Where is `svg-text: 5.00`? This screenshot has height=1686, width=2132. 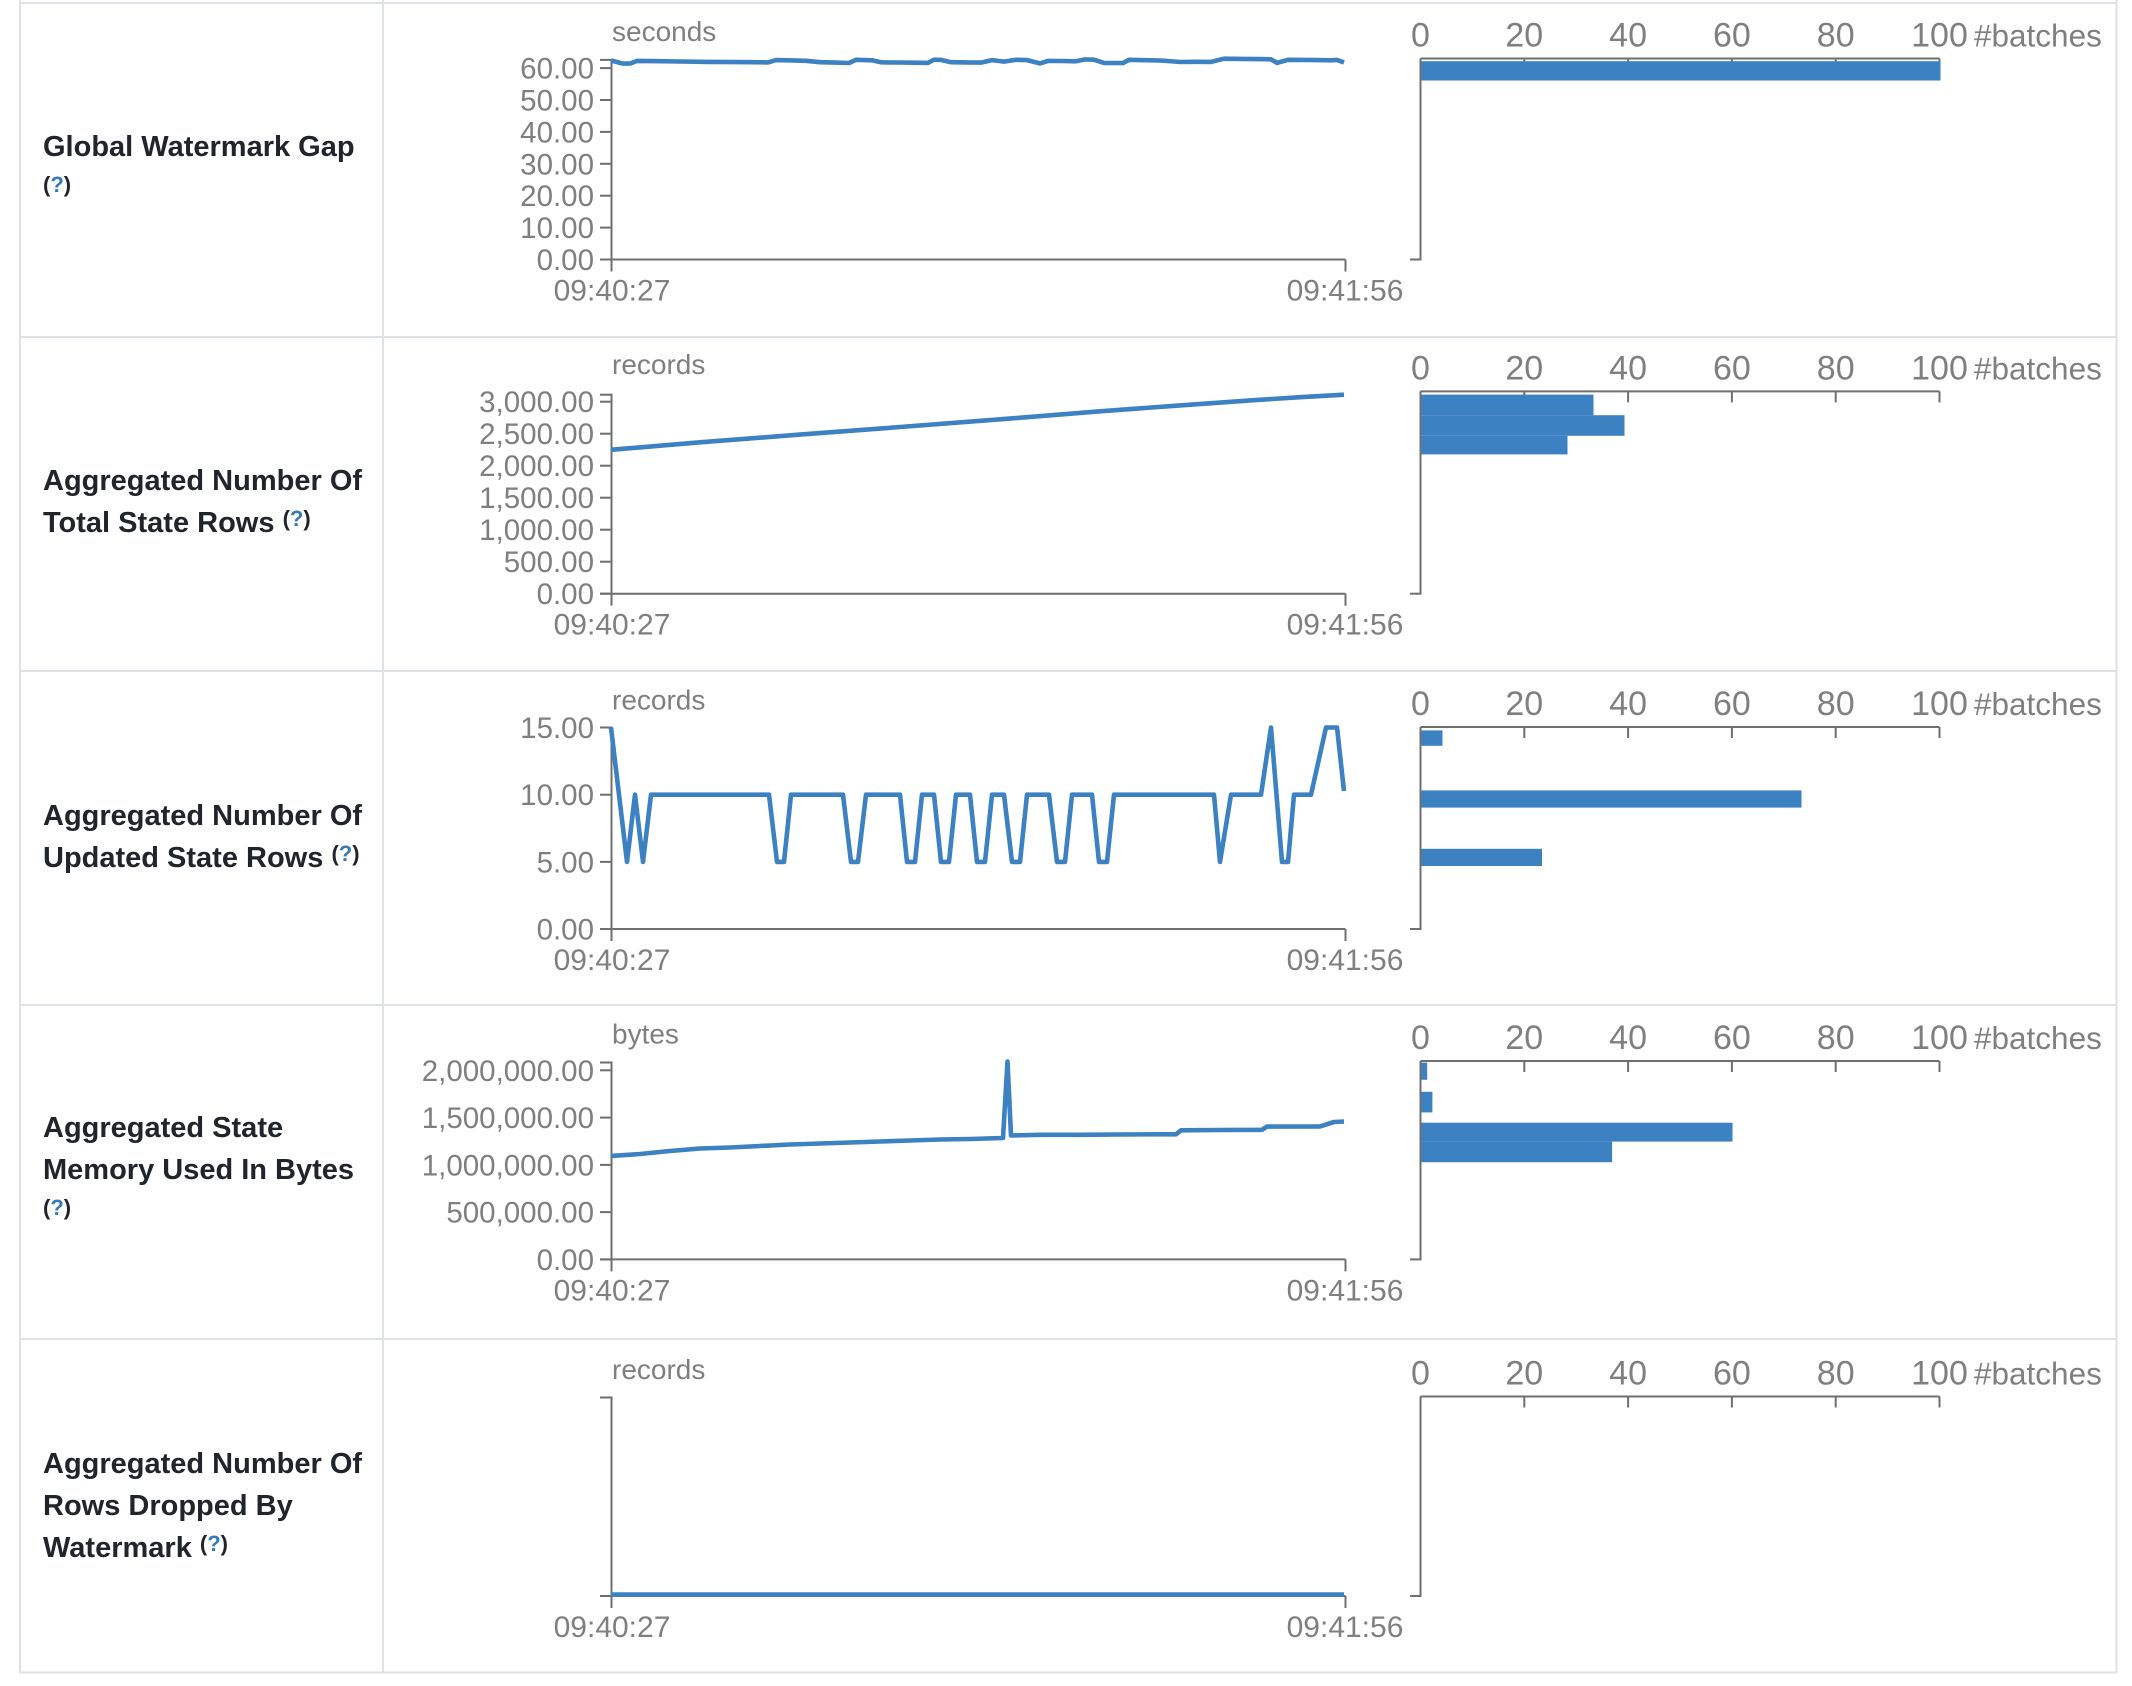
svg-text: 5.00 is located at coordinates (565, 862).